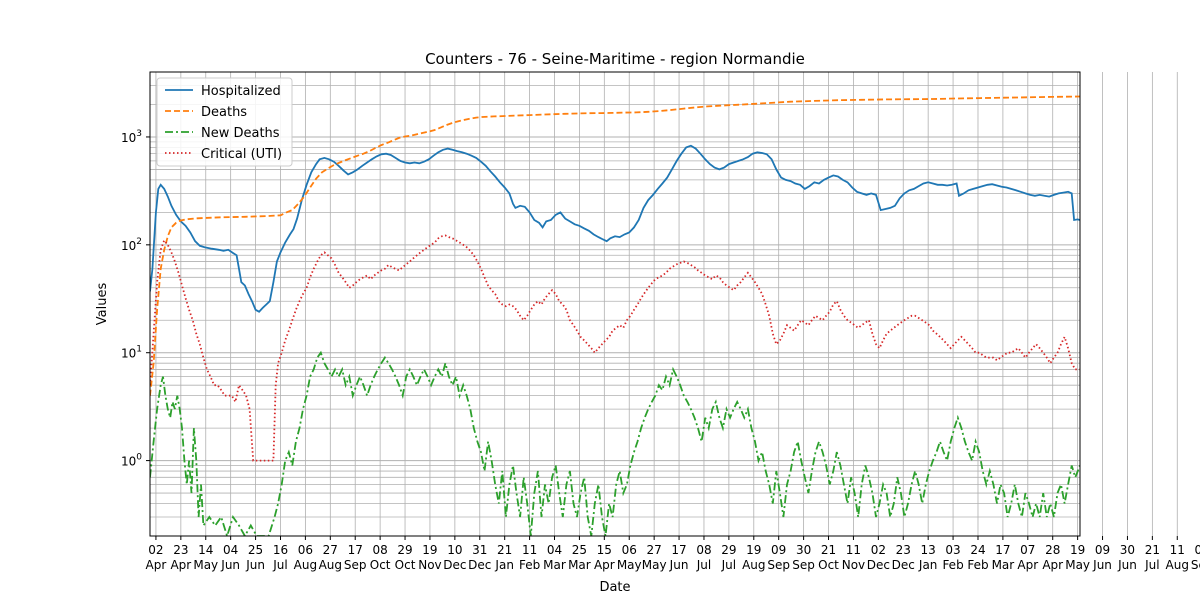 The image size is (1200, 600). I want to click on y-tick-label: 10², so click(131, 245).